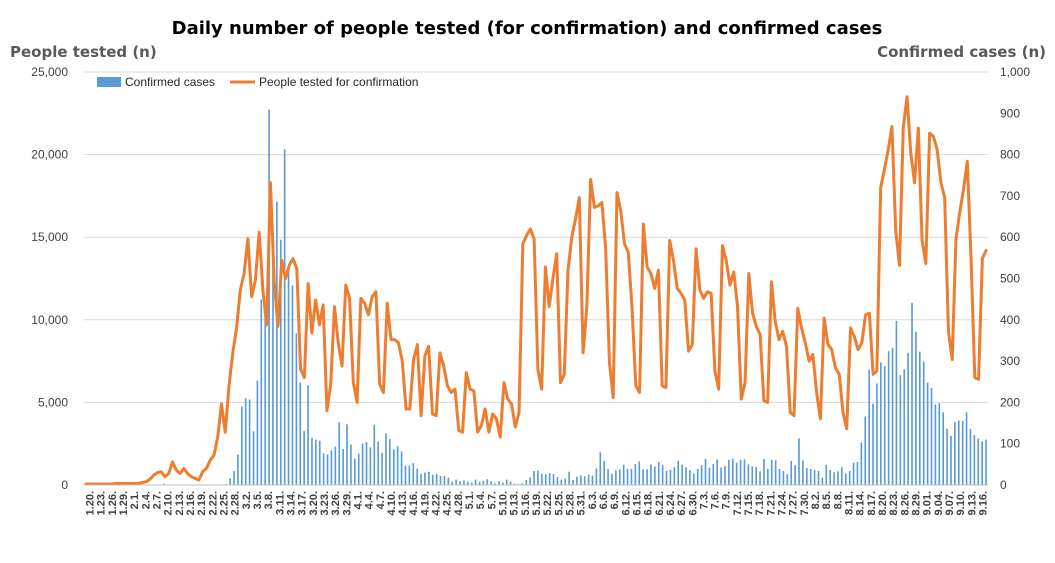  Describe the element at coordinates (1010, 237) in the screenshot. I see `right-tick-label: 600` at that location.